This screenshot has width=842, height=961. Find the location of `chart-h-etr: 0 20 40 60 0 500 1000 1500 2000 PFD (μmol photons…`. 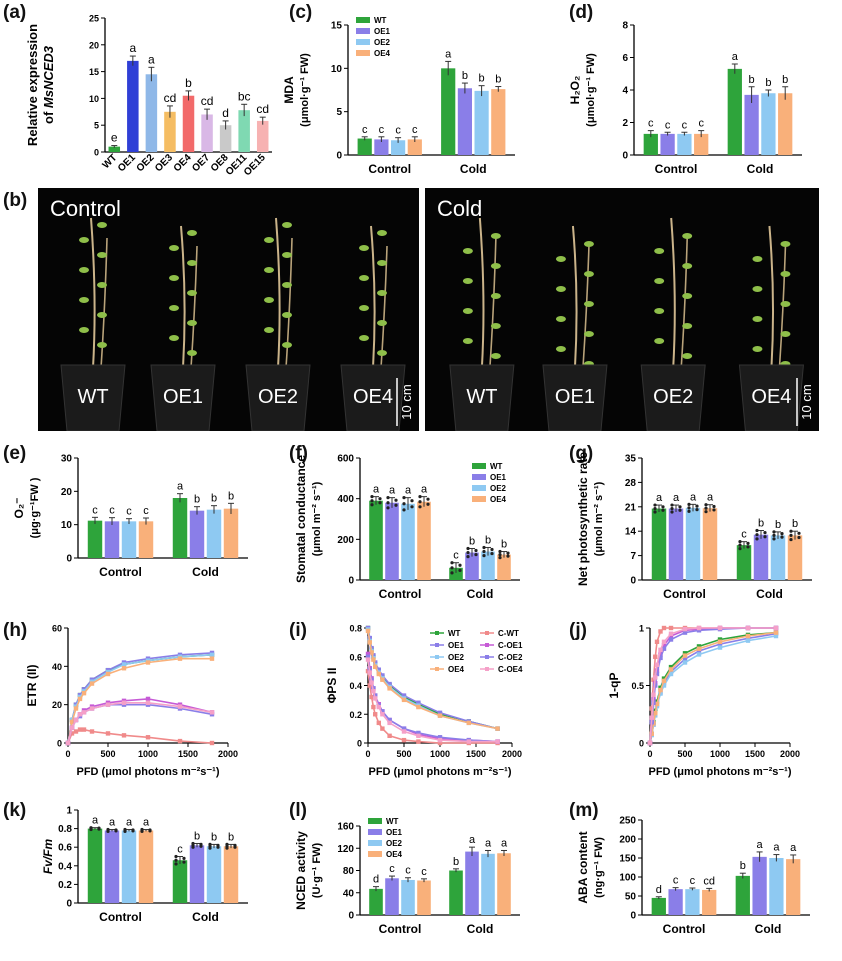

chart-h-etr: 0 20 40 60 0 500 1000 1500 2000 PFD (μmol photons… is located at coordinates (131, 701).